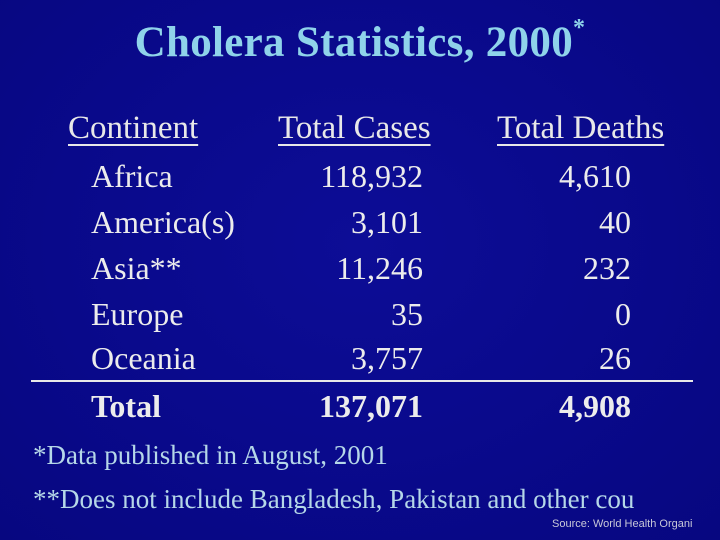 The height and width of the screenshot is (540, 720). I want to click on continent-cell: Asia**, so click(136, 268).